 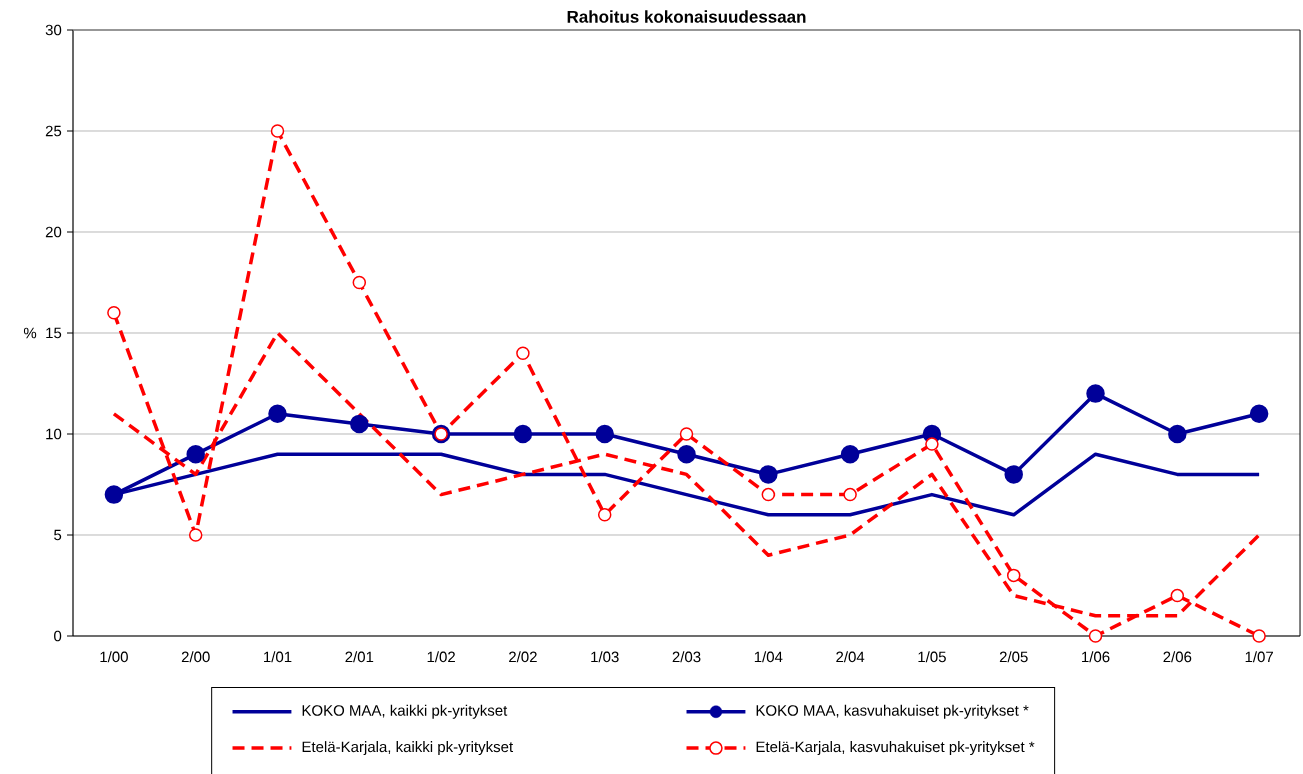 What do you see at coordinates (441, 657) in the screenshot?
I see `x-tick-label: 1/02` at bounding box center [441, 657].